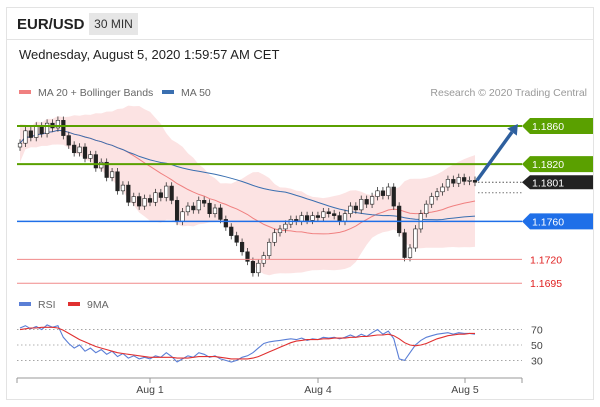 This screenshot has height=407, width=600. I want to click on rsi-line, so click(247, 343).